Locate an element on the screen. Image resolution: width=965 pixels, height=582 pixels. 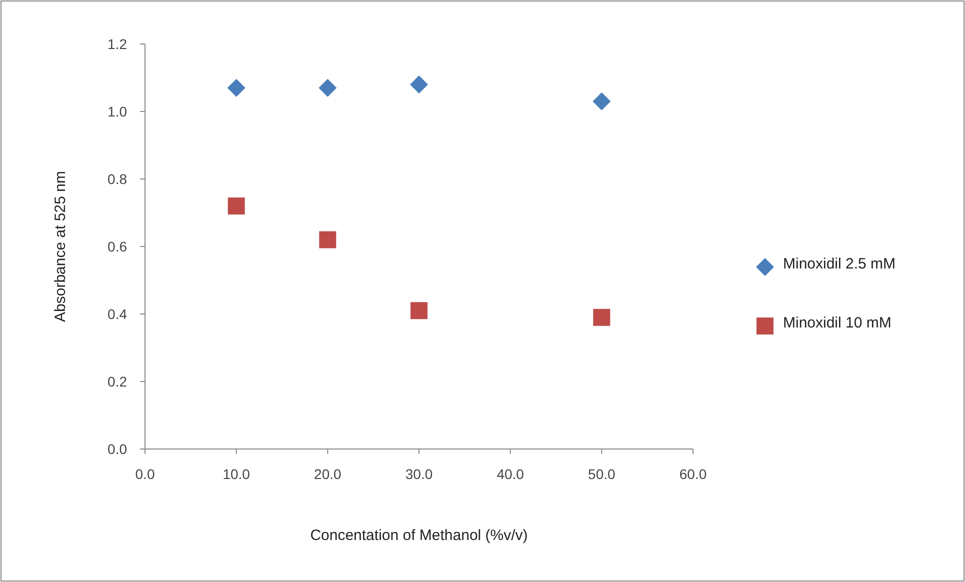
legend-label: Minoxidil 10 mM is located at coordinates (837, 323).